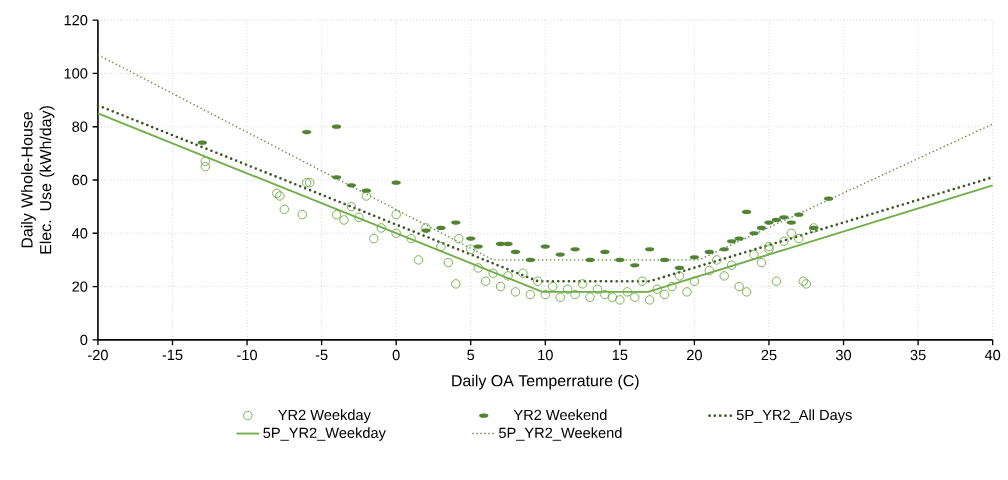 The image size is (1008, 480). What do you see at coordinates (769, 355) in the screenshot?
I see `x-tick-label: 25` at bounding box center [769, 355].